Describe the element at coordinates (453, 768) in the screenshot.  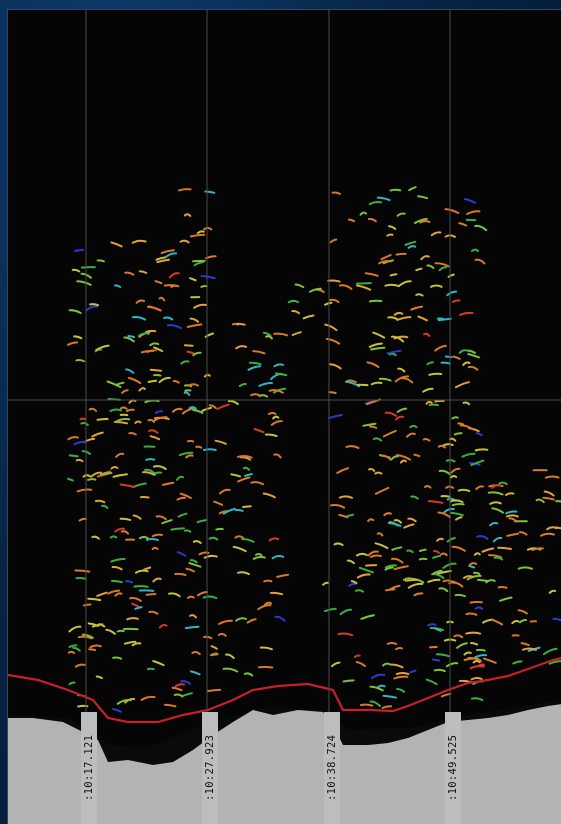
I see `time-label: :10:49.525` at that location.